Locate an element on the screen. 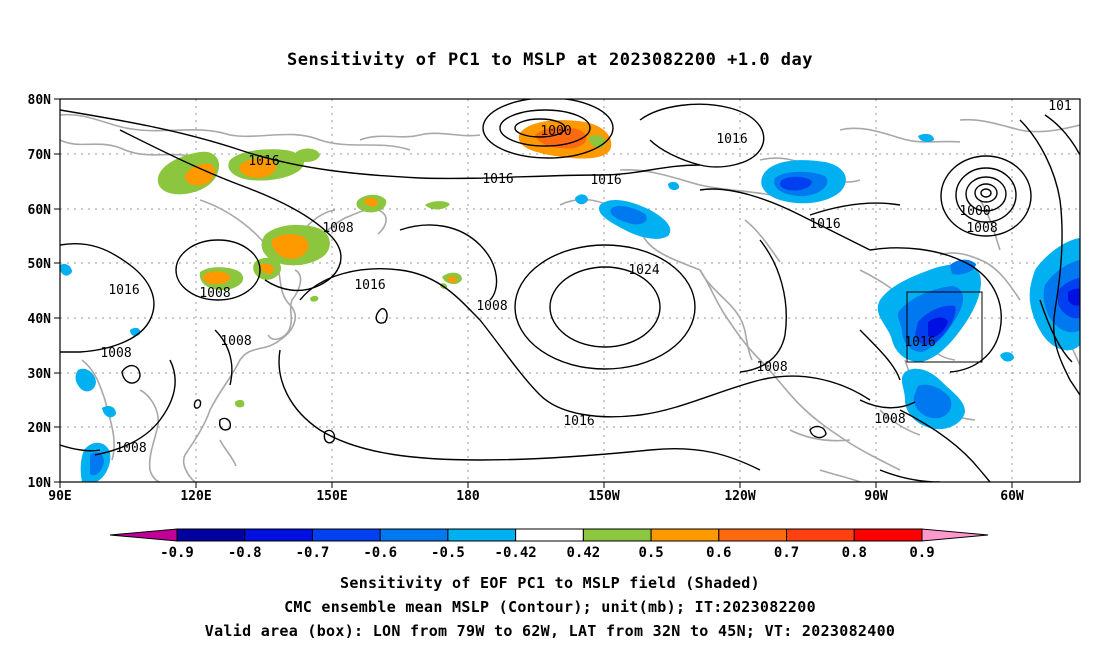 The image size is (1100, 650). colorbar-tick-label: -0.5 is located at coordinates (448, 553).